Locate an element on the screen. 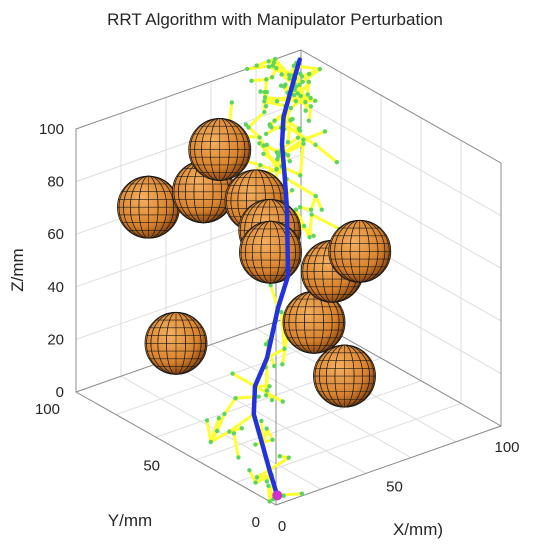 The height and width of the screenshot is (550, 550). y-tick-label: 0 is located at coordinates (256, 522).